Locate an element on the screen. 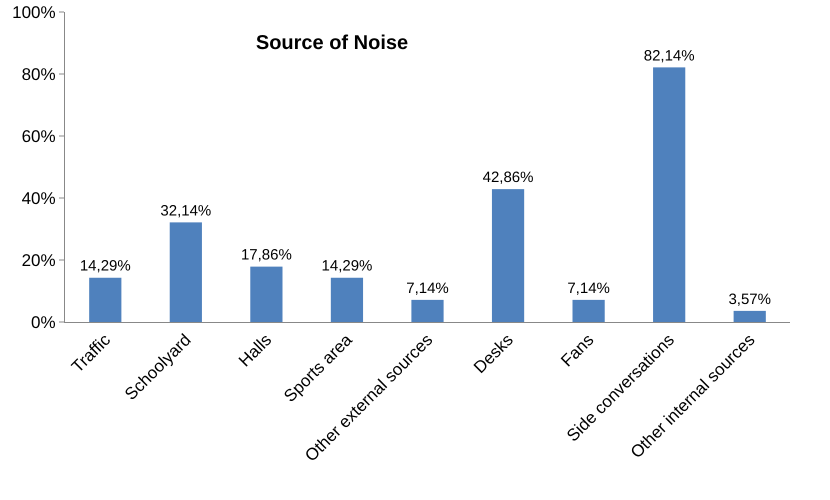 This screenshot has height=500, width=830. data-label: 17,86% is located at coordinates (266, 255).